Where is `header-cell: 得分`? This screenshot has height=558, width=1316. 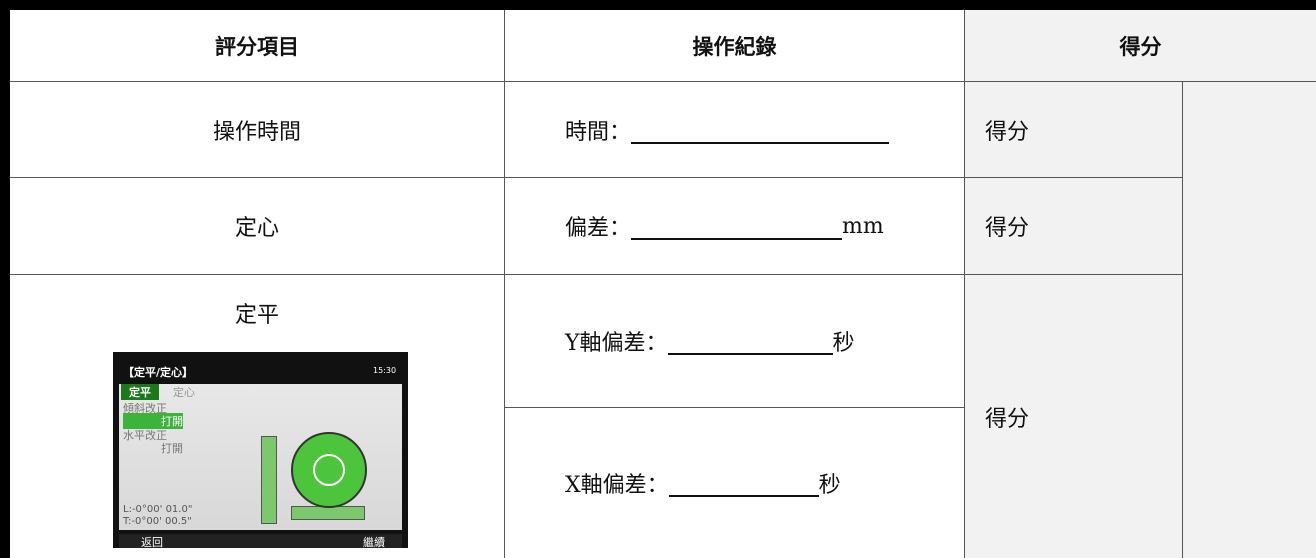 header-cell: 得分 is located at coordinates (1140, 46).